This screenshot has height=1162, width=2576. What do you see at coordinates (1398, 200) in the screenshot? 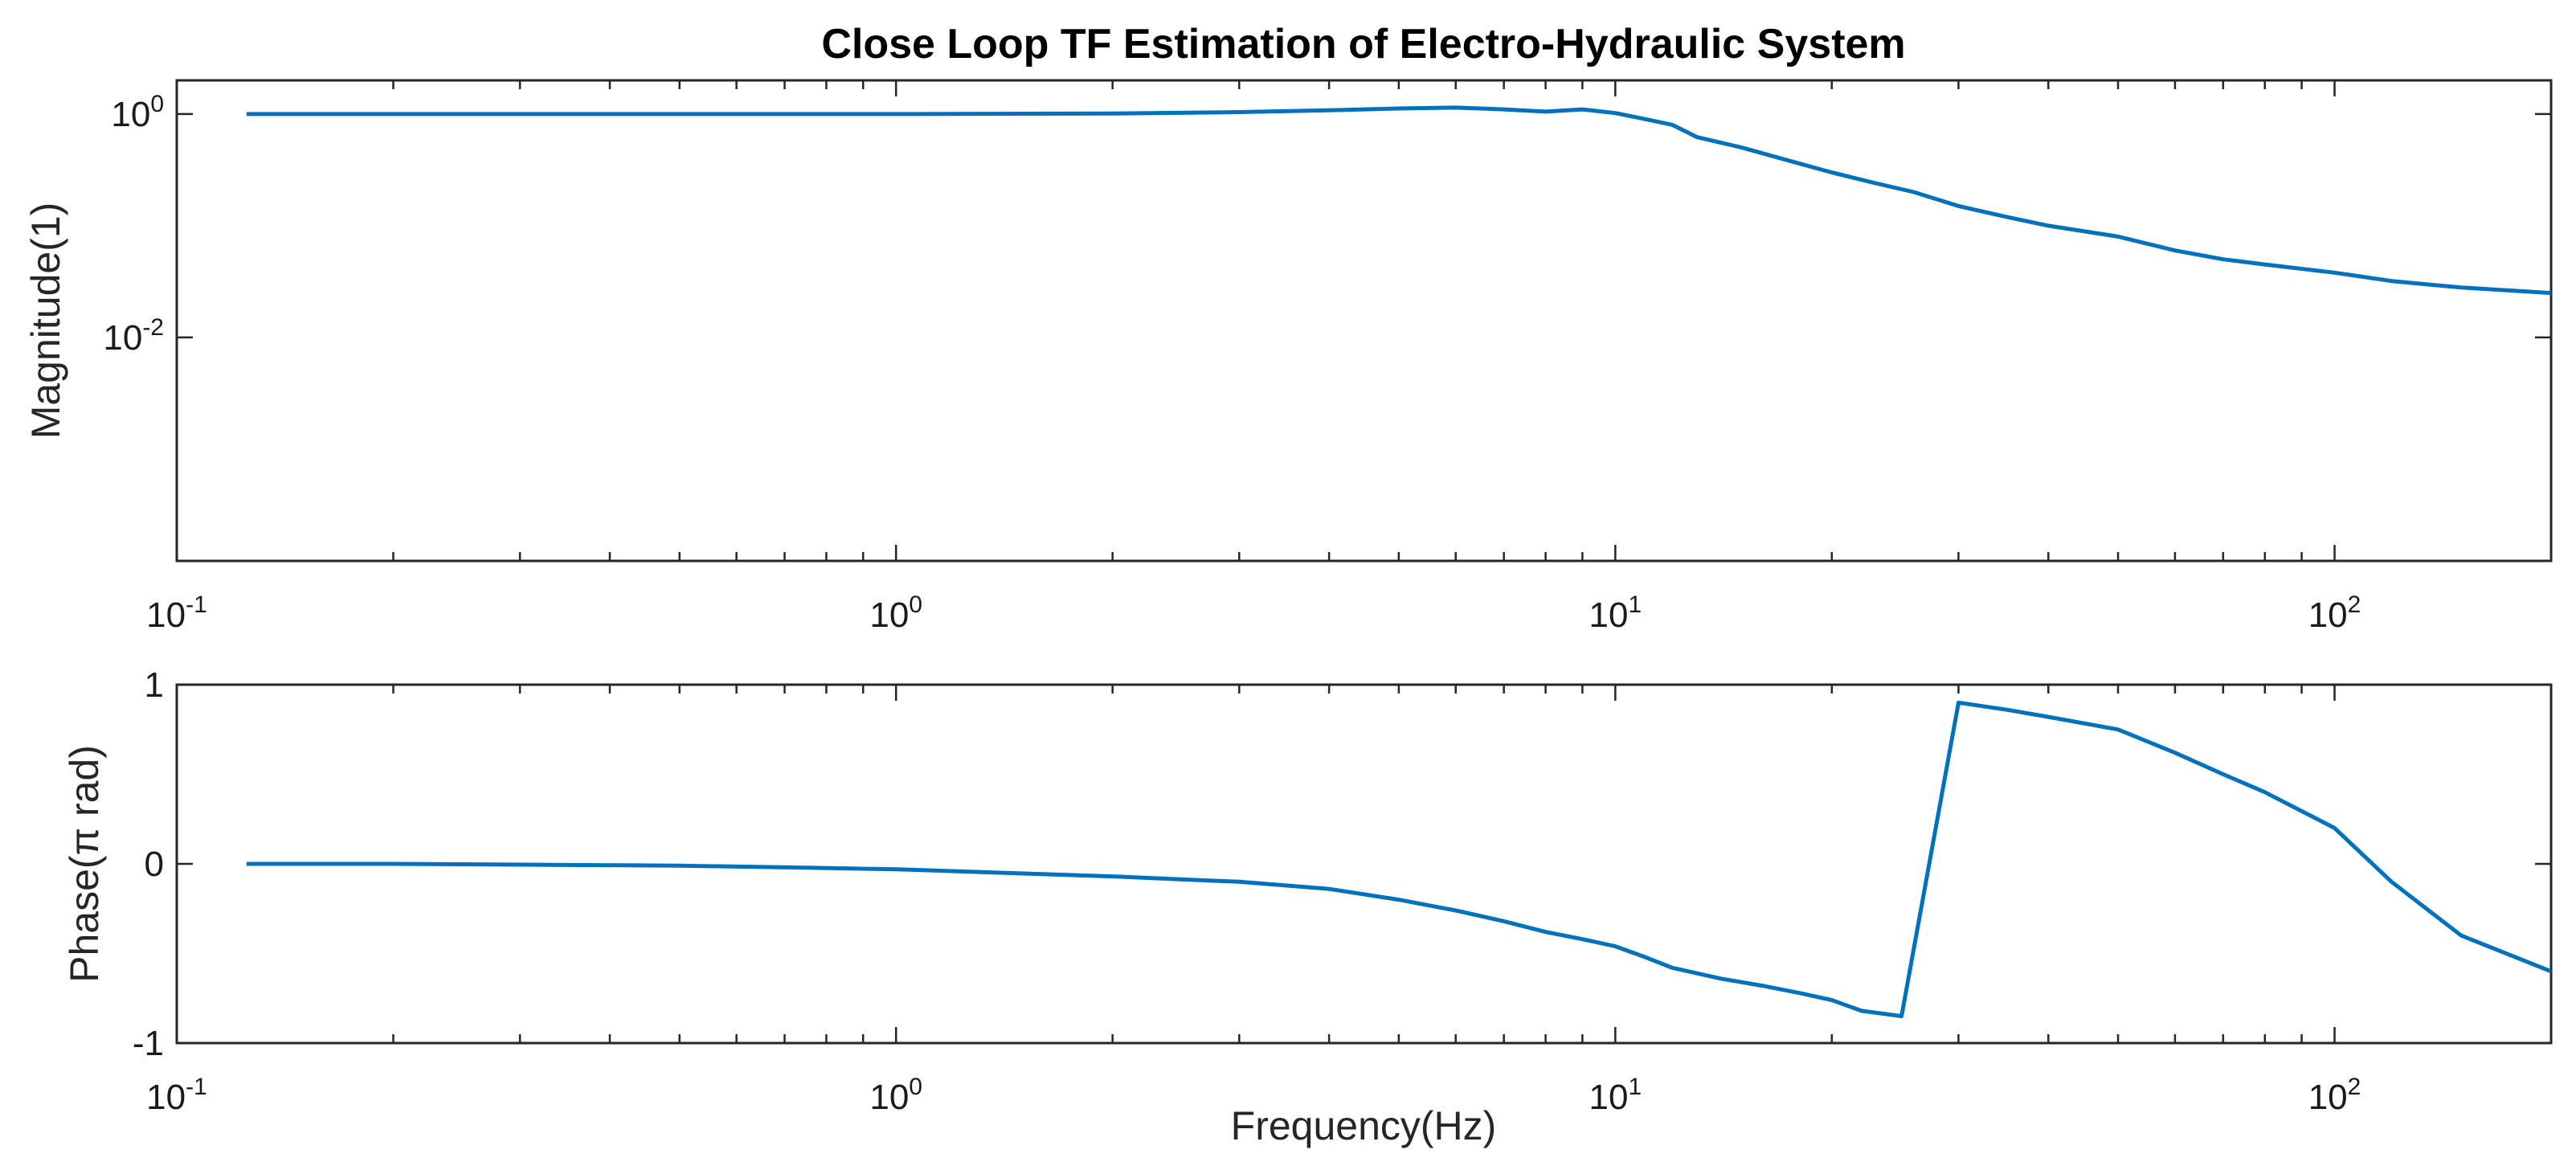
I see `magnitude-series-line` at bounding box center [1398, 200].